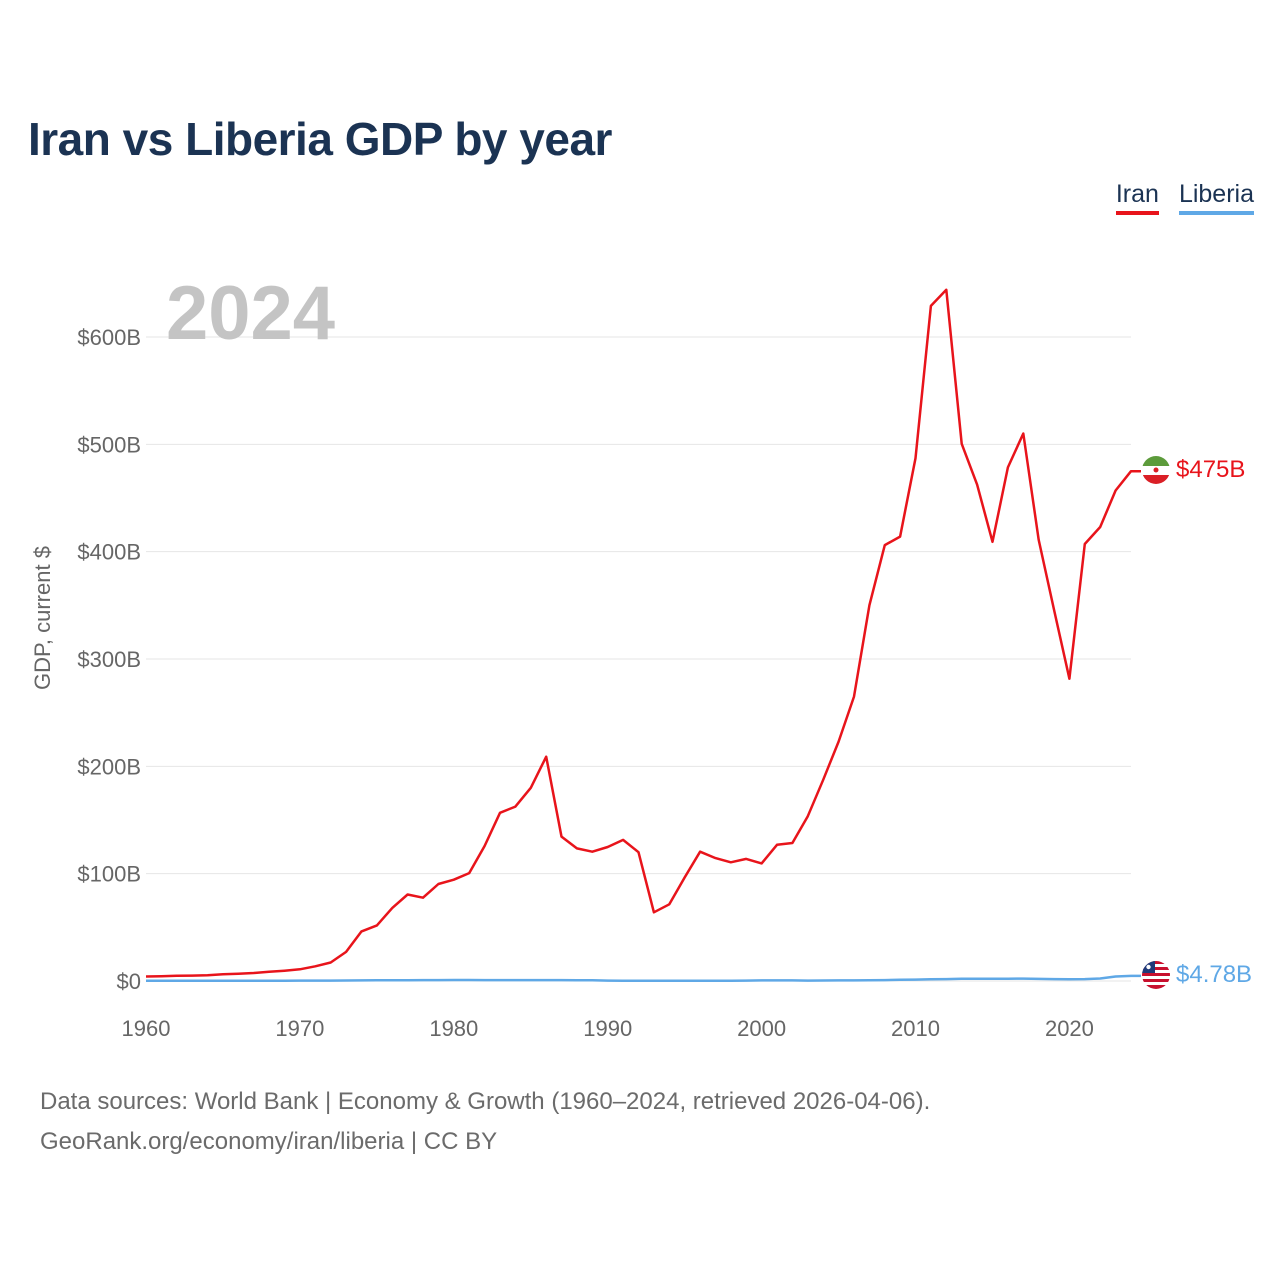 This screenshot has width=1280, height=1280. I want to click on y-tick-label: $300B, so click(109, 659).